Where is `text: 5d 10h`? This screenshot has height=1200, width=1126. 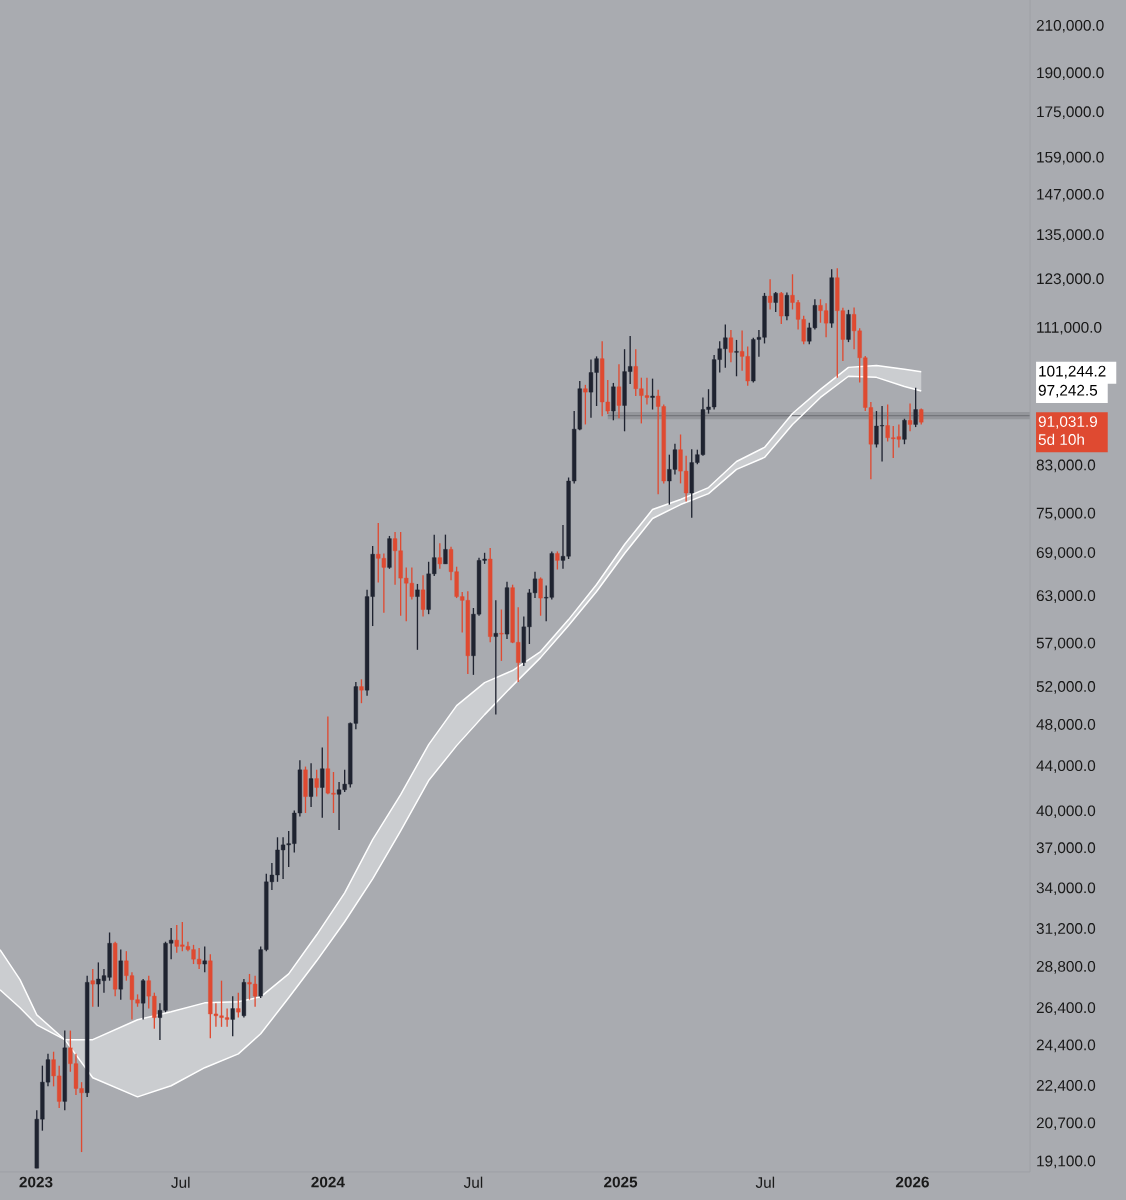
text: 5d 10h is located at coordinates (1061, 439).